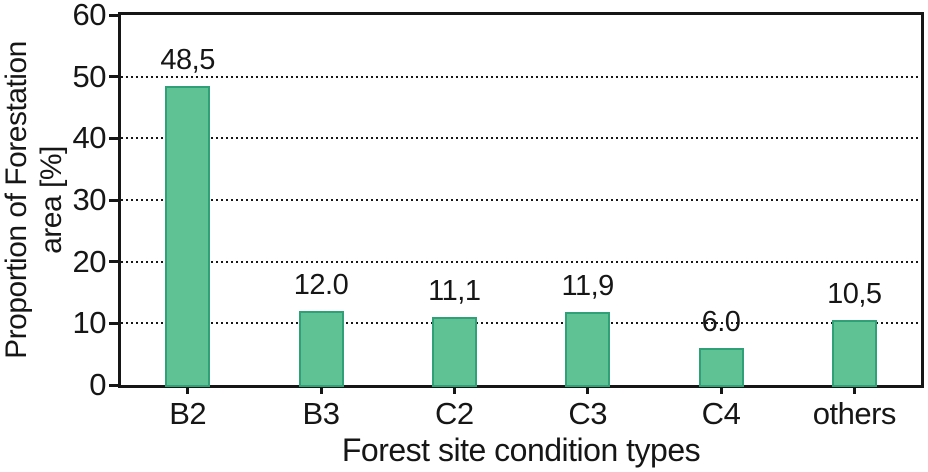 Image resolution: width=928 pixels, height=472 pixels. I want to click on x-category-label: B2, so click(188, 413).